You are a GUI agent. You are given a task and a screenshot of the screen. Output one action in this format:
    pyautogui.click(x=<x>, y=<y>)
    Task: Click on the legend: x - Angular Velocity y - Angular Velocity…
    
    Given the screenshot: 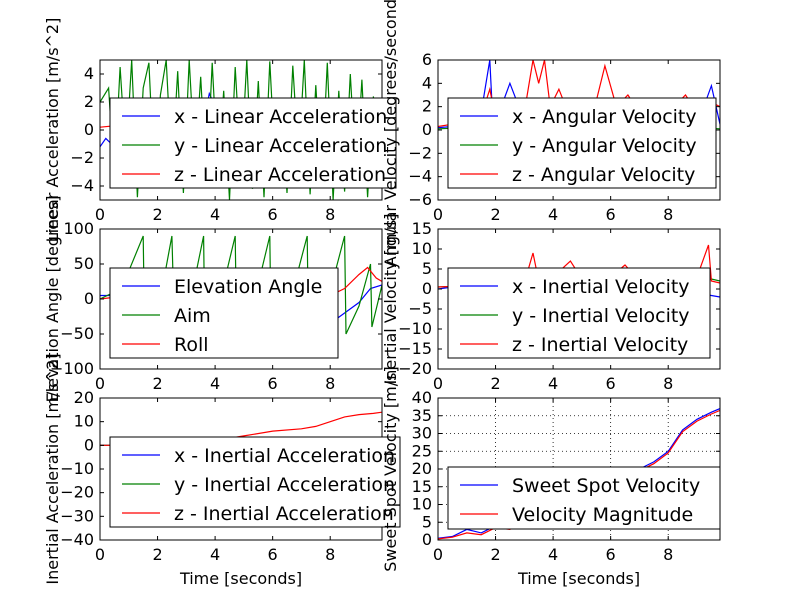 What is the action you would take?
    pyautogui.click(x=582, y=143)
    